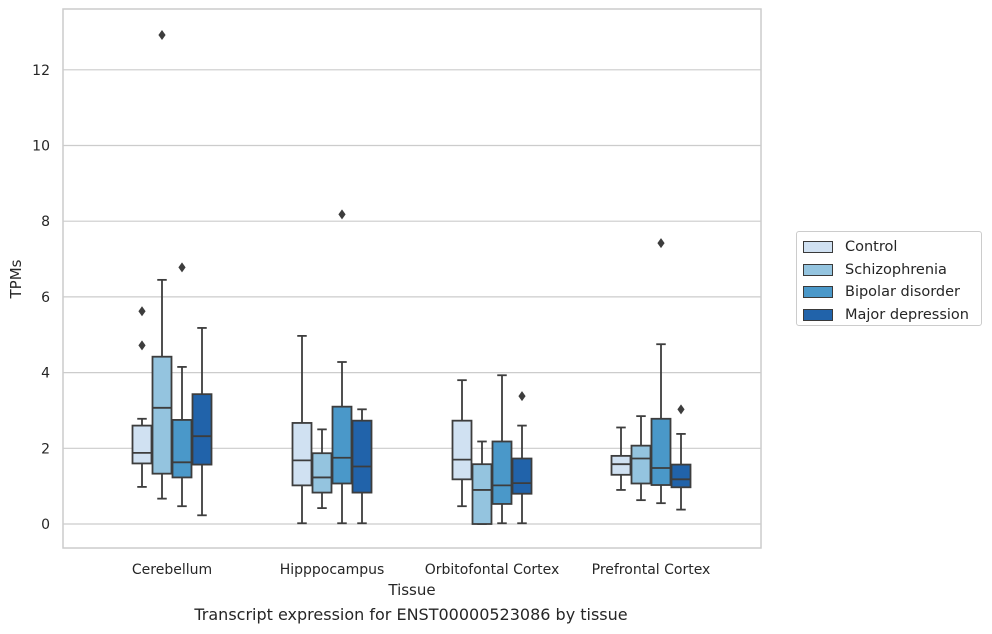 The image size is (992, 634). What do you see at coordinates (902, 292) in the screenshot?
I see `legend-label: Bipolar disorder` at bounding box center [902, 292].